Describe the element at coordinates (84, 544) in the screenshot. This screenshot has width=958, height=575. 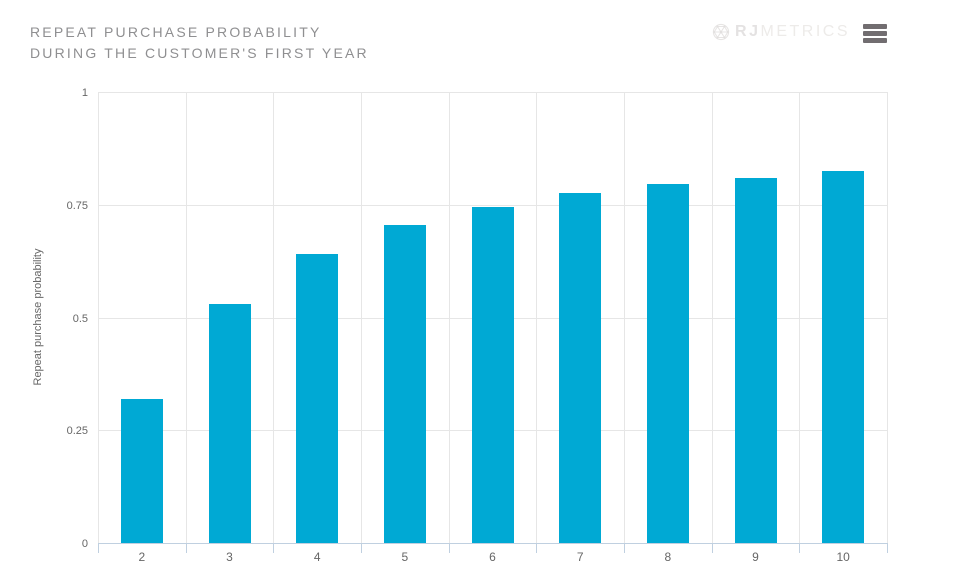
I see `y-tick-label: 0` at that location.